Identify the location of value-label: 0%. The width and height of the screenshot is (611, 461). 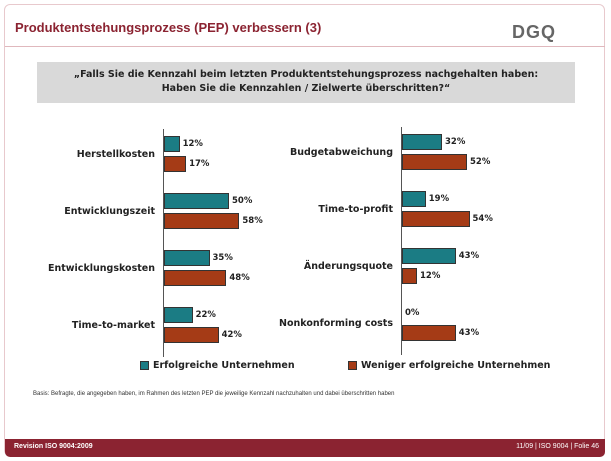
(412, 313).